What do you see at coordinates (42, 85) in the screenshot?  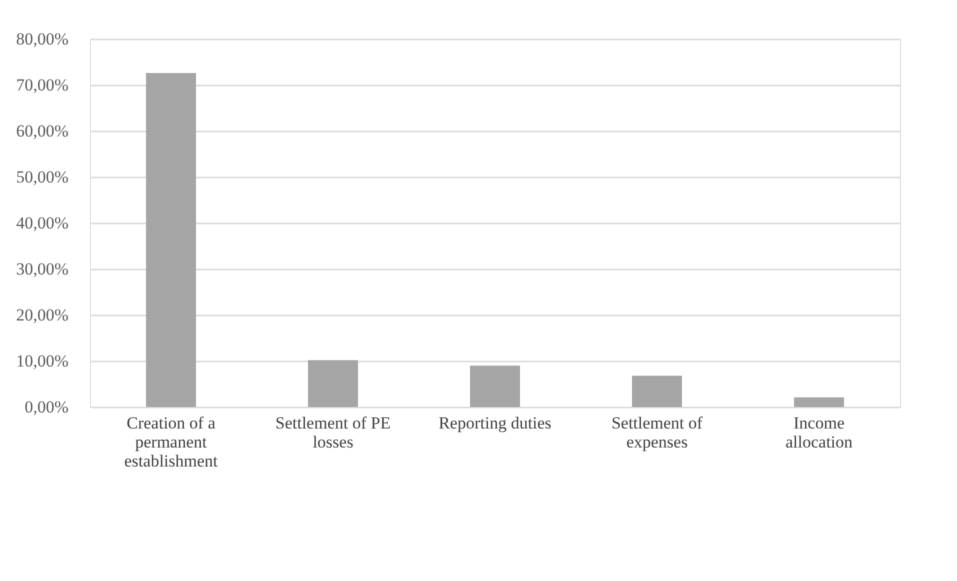 I see `y-tick-label: 70,00%` at bounding box center [42, 85].